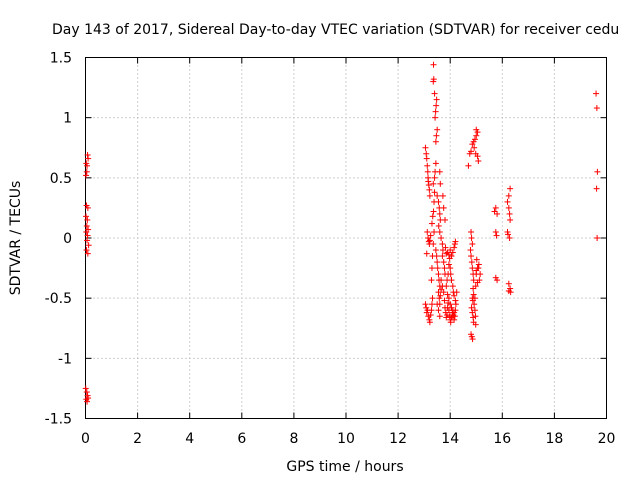 This screenshot has width=640, height=480. Describe the element at coordinates (554, 439) in the screenshot. I see `x-tick-label: 18` at that location.